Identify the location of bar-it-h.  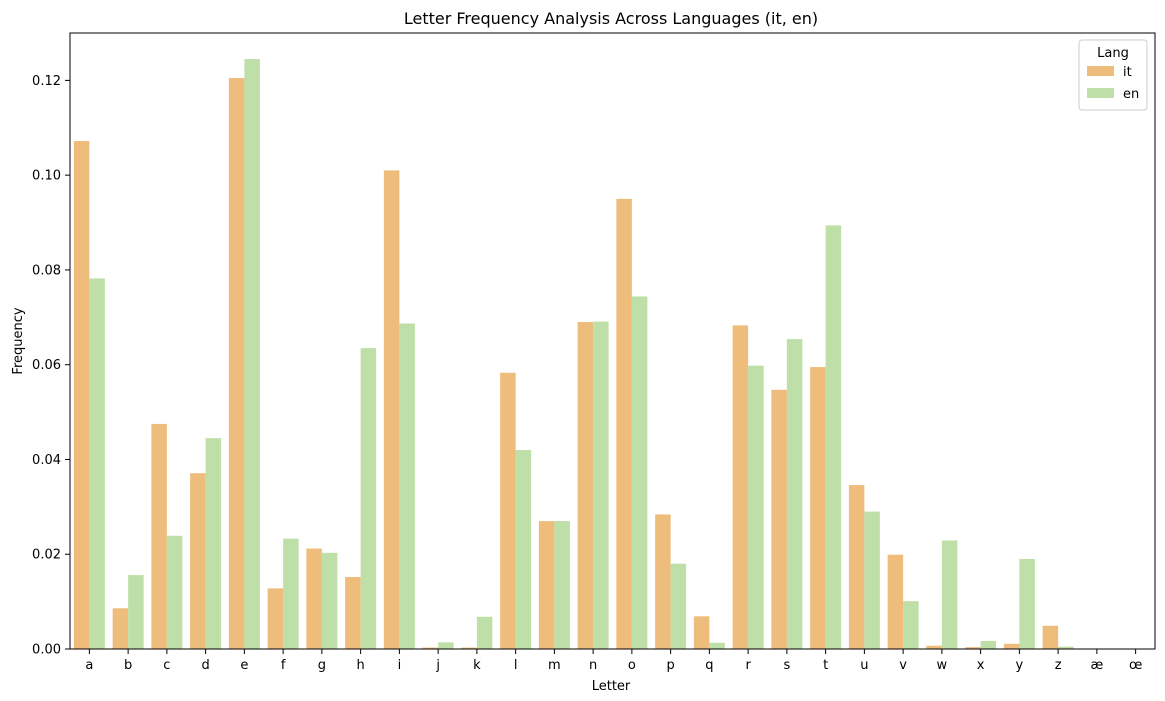
(353, 612).